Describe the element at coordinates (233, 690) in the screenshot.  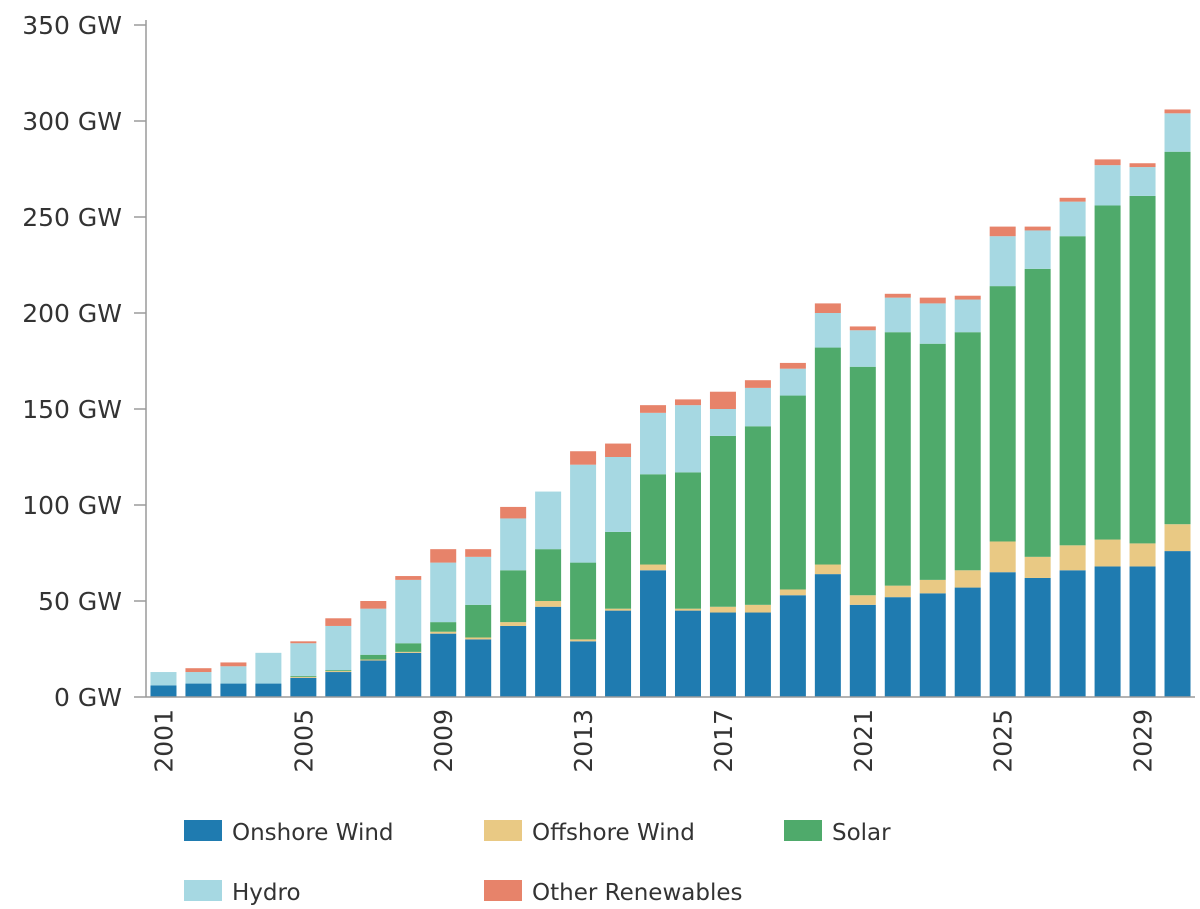
I see `bar-segment-onshore-wind-2003` at that location.